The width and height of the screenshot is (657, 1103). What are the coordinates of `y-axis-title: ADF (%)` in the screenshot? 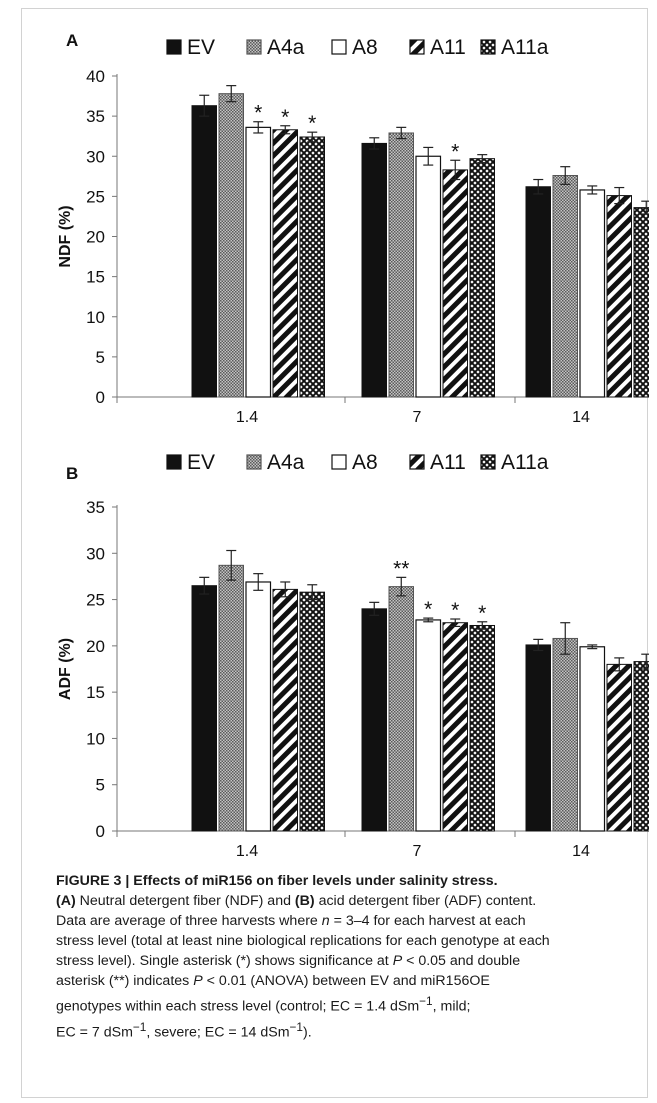 It's located at (65, 669).